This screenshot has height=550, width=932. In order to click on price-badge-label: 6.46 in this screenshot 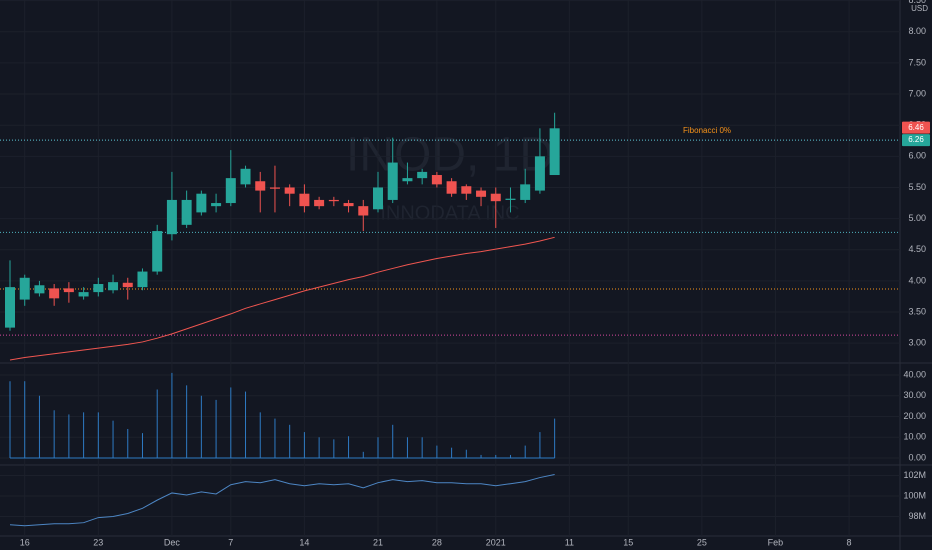, I will do `click(916, 127)`.